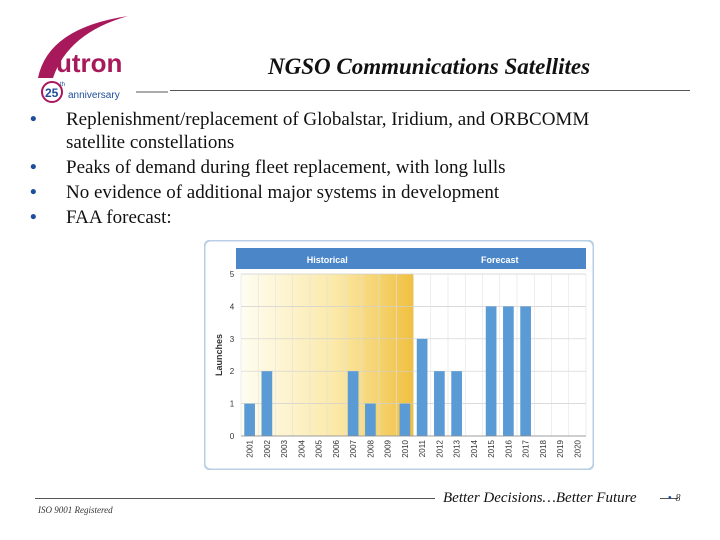 This screenshot has width=720, height=540. What do you see at coordinates (94, 95) in the screenshot?
I see `logo-tagline: anniversary` at bounding box center [94, 95].